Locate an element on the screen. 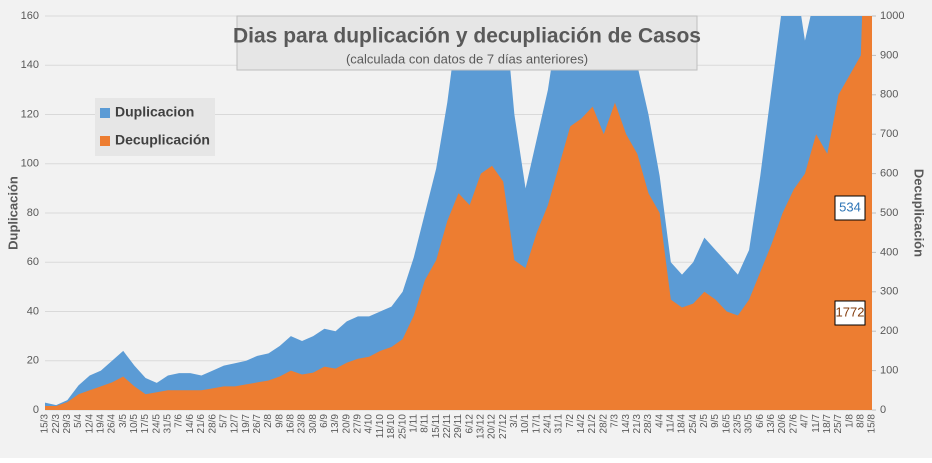  y-tick-label: 100 is located at coordinates (30, 164).